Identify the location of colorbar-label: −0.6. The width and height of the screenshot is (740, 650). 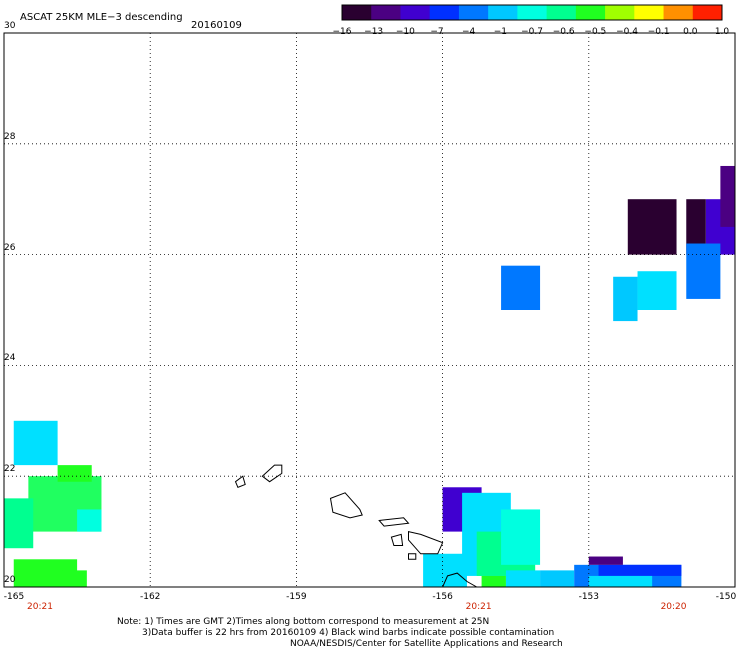
(563, 32).